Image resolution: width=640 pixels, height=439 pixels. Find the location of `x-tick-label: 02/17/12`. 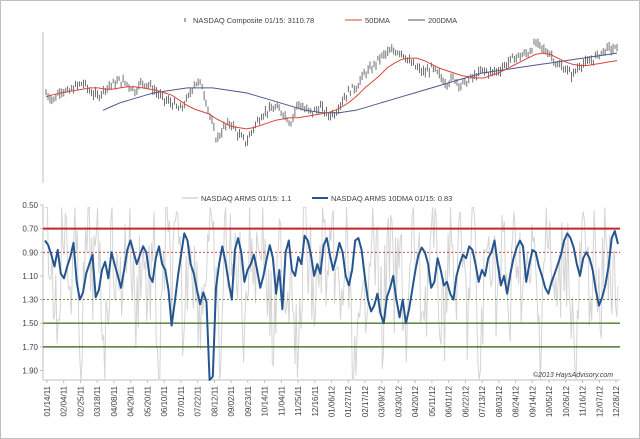

x-tick-label: 02/17/12 is located at coordinates (365, 401).